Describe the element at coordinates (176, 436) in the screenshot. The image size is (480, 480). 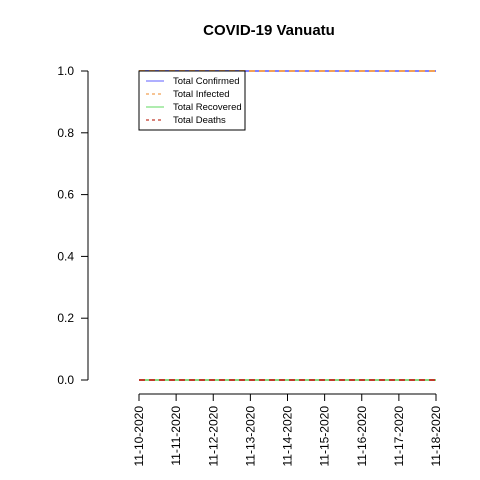
I see `x-tick-label: 11-11-2020` at that location.